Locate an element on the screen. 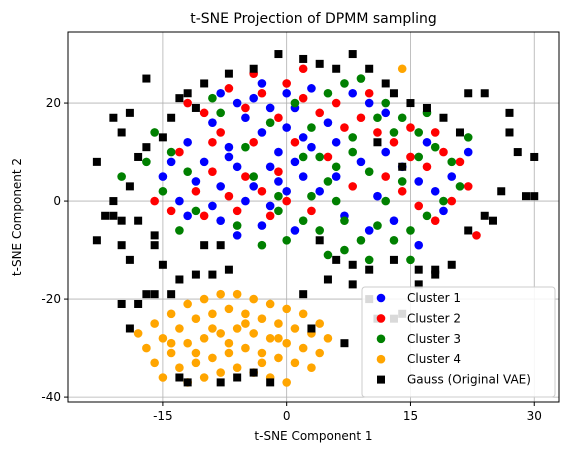  y-axis-label: t-SNE Component 2 is located at coordinates (17, 217).